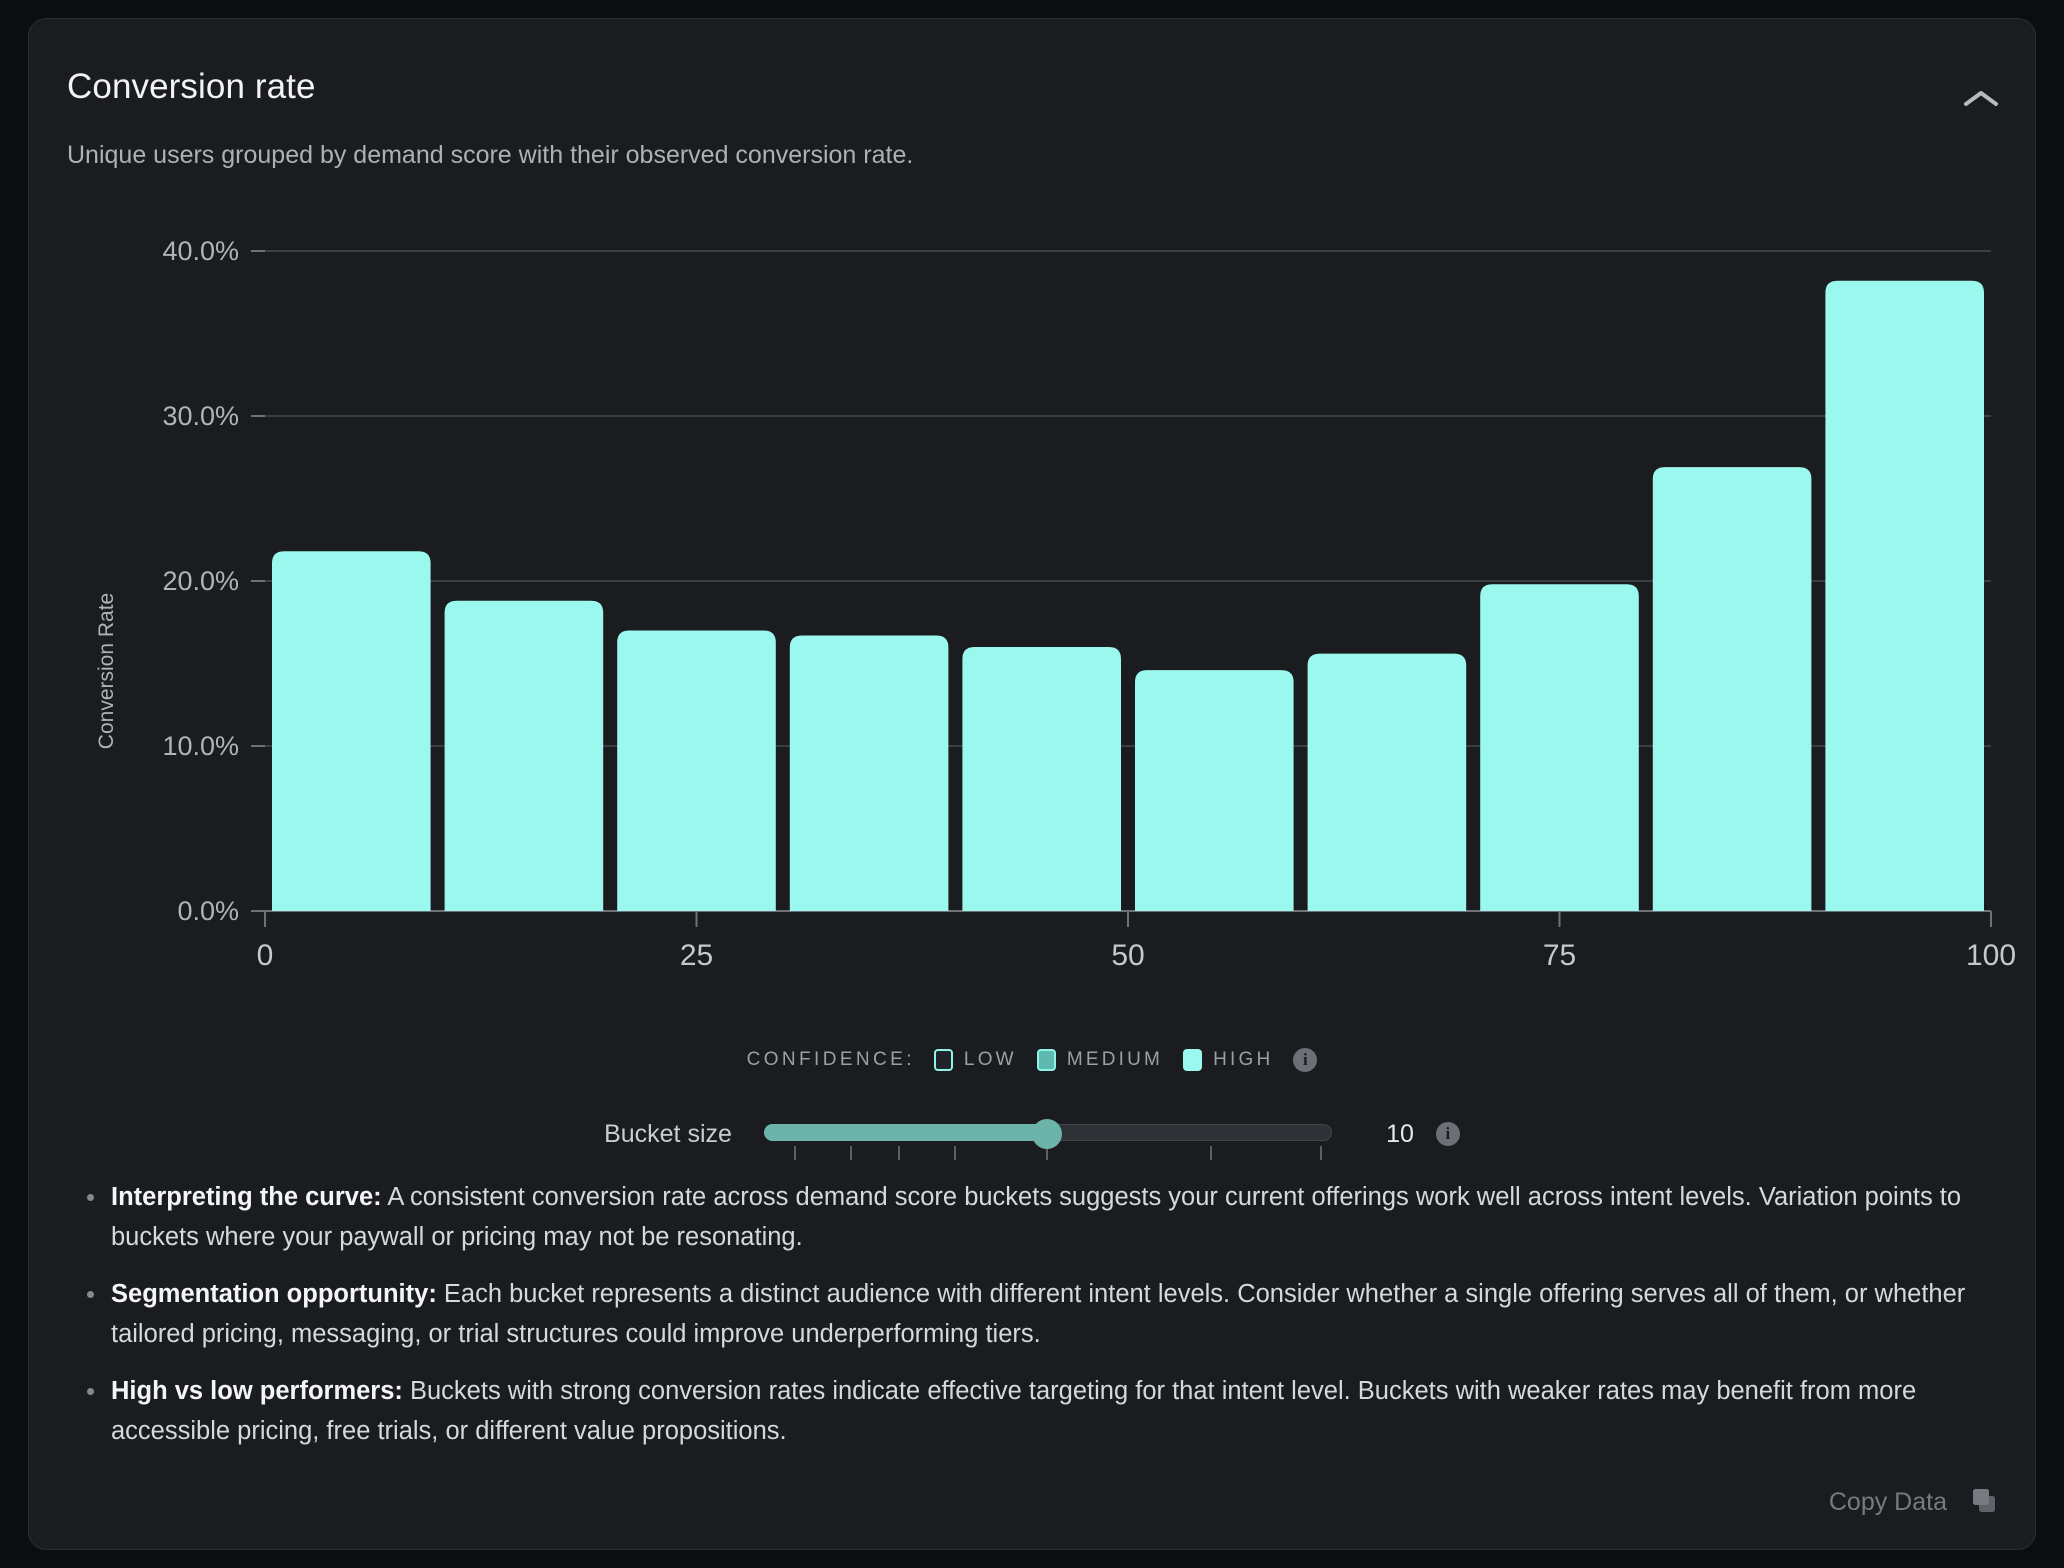  I want to click on y-tick-label: 30.0%, so click(200, 416).